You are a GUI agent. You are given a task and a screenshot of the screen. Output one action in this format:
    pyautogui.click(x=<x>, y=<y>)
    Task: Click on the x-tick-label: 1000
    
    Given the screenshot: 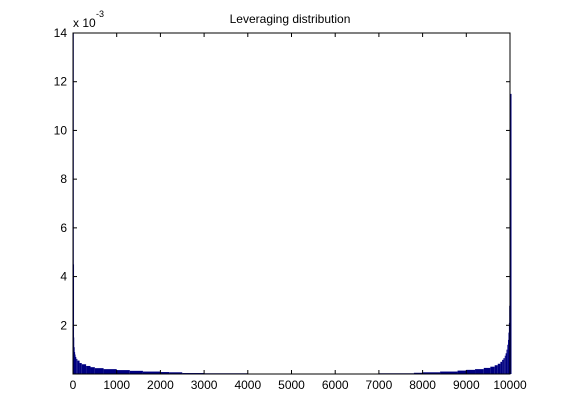 What is the action you would take?
    pyautogui.click(x=116, y=385)
    